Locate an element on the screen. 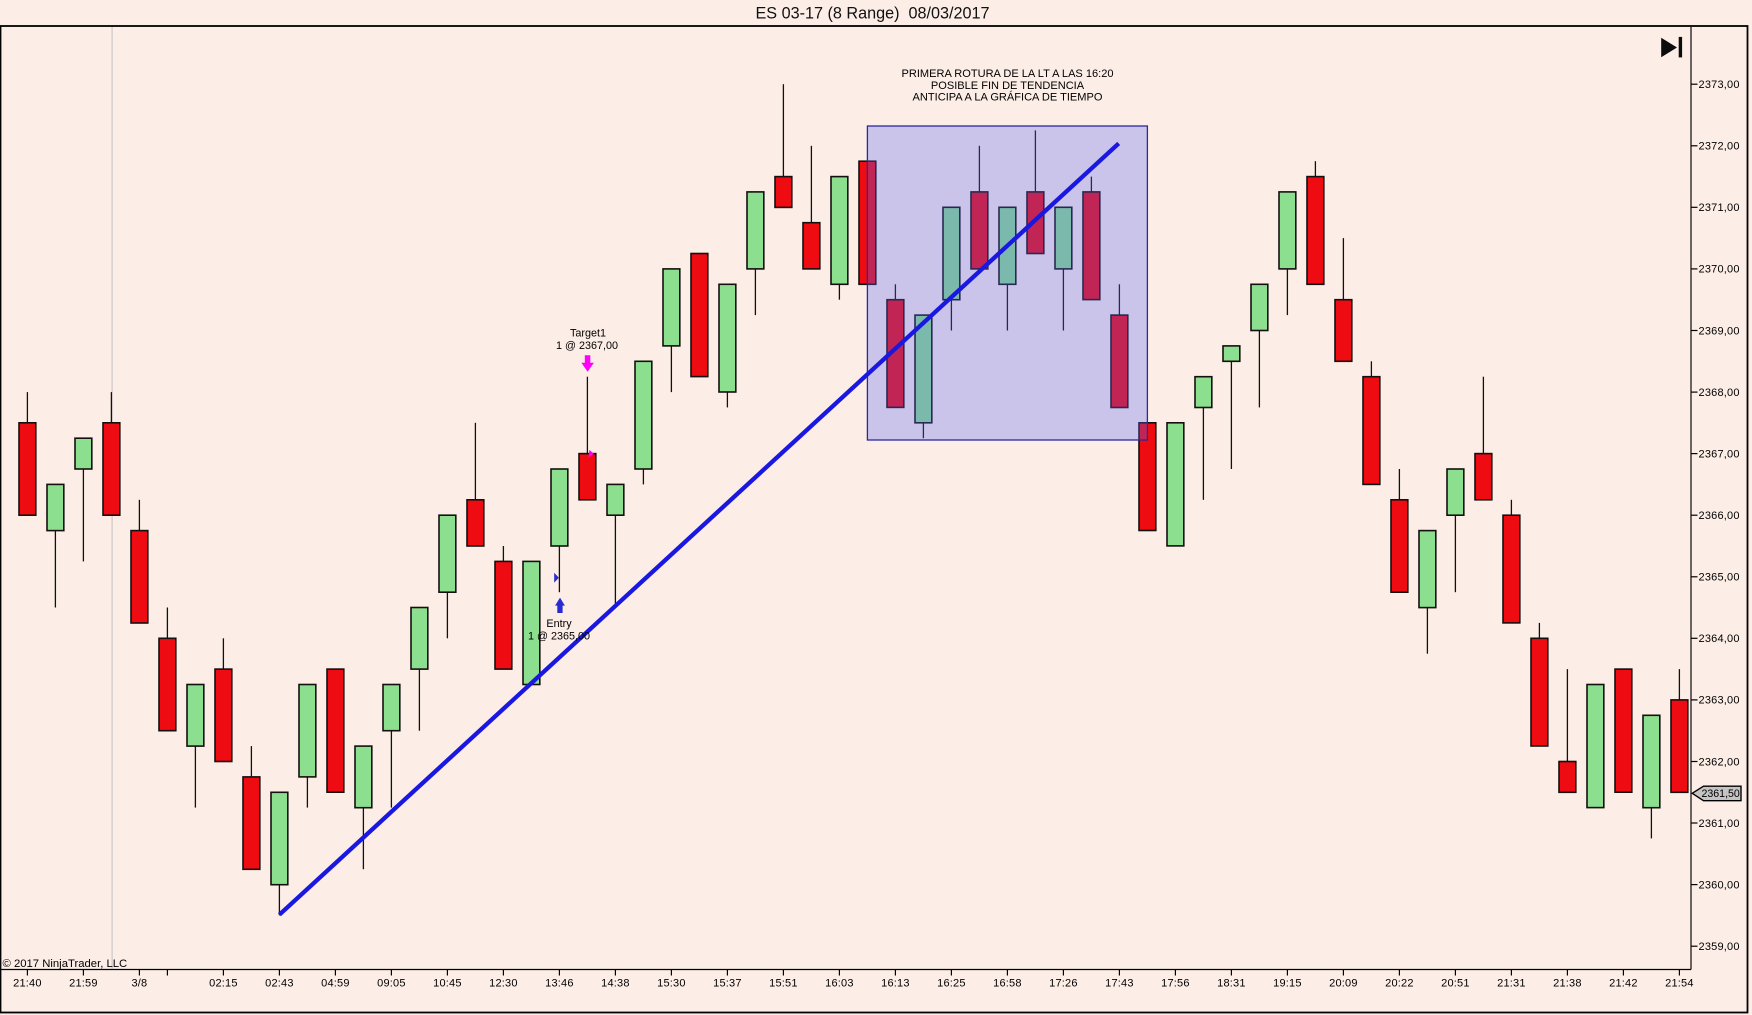 The image size is (1752, 1015). svg-text: 12:30 is located at coordinates (503, 984).